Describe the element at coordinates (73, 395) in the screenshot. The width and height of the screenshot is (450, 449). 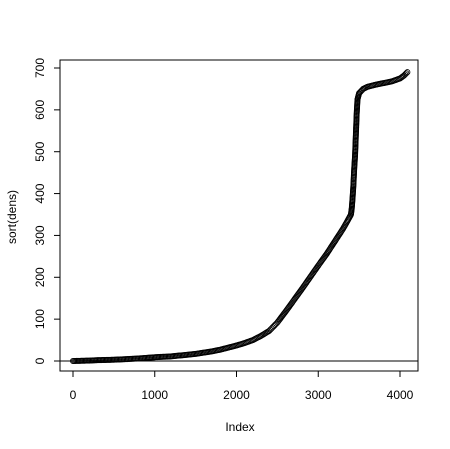
I see `x-tick-label: 0` at that location.